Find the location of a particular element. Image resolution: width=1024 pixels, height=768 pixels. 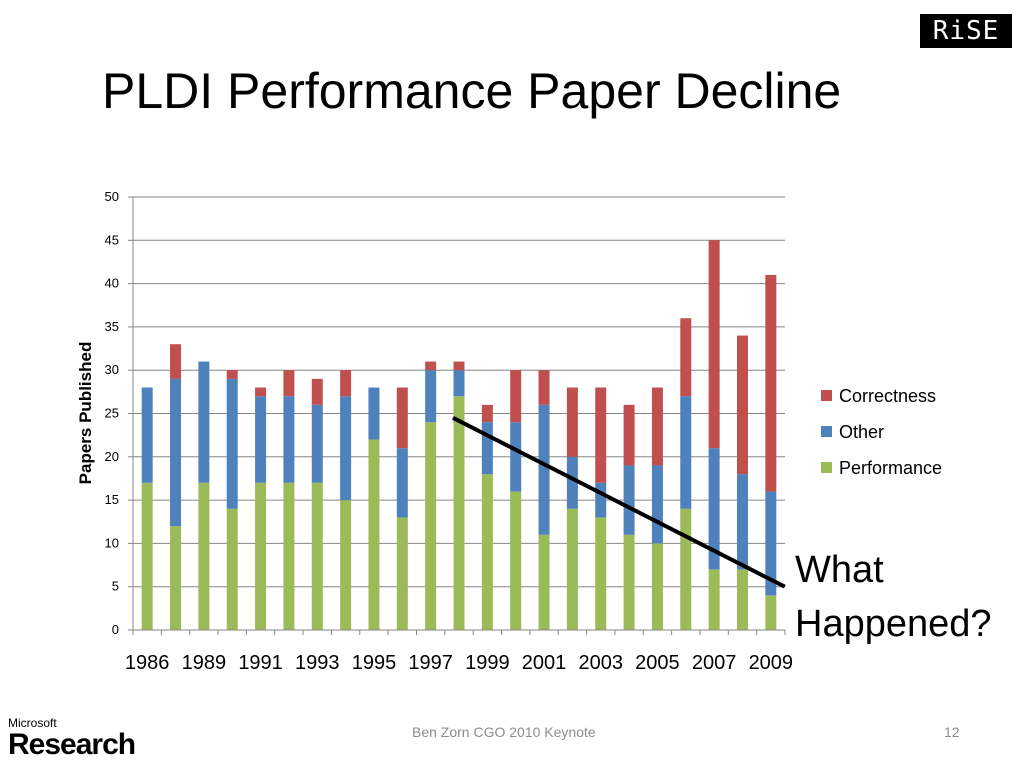

bar-other-1991 is located at coordinates (261, 439).